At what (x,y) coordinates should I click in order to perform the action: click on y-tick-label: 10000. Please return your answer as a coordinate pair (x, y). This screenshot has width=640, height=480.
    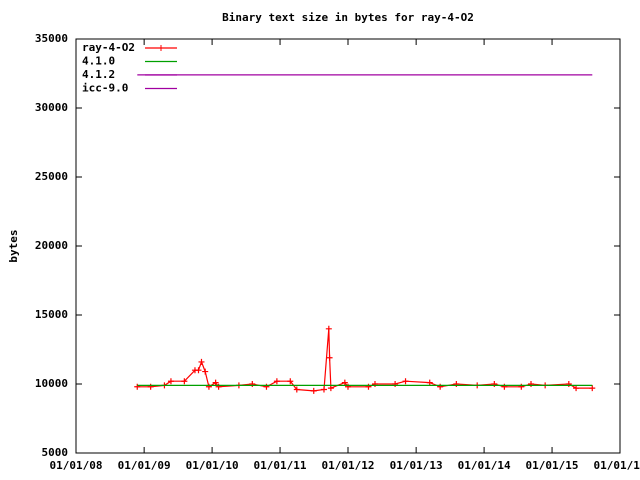
    Looking at the image, I should click on (51, 383).